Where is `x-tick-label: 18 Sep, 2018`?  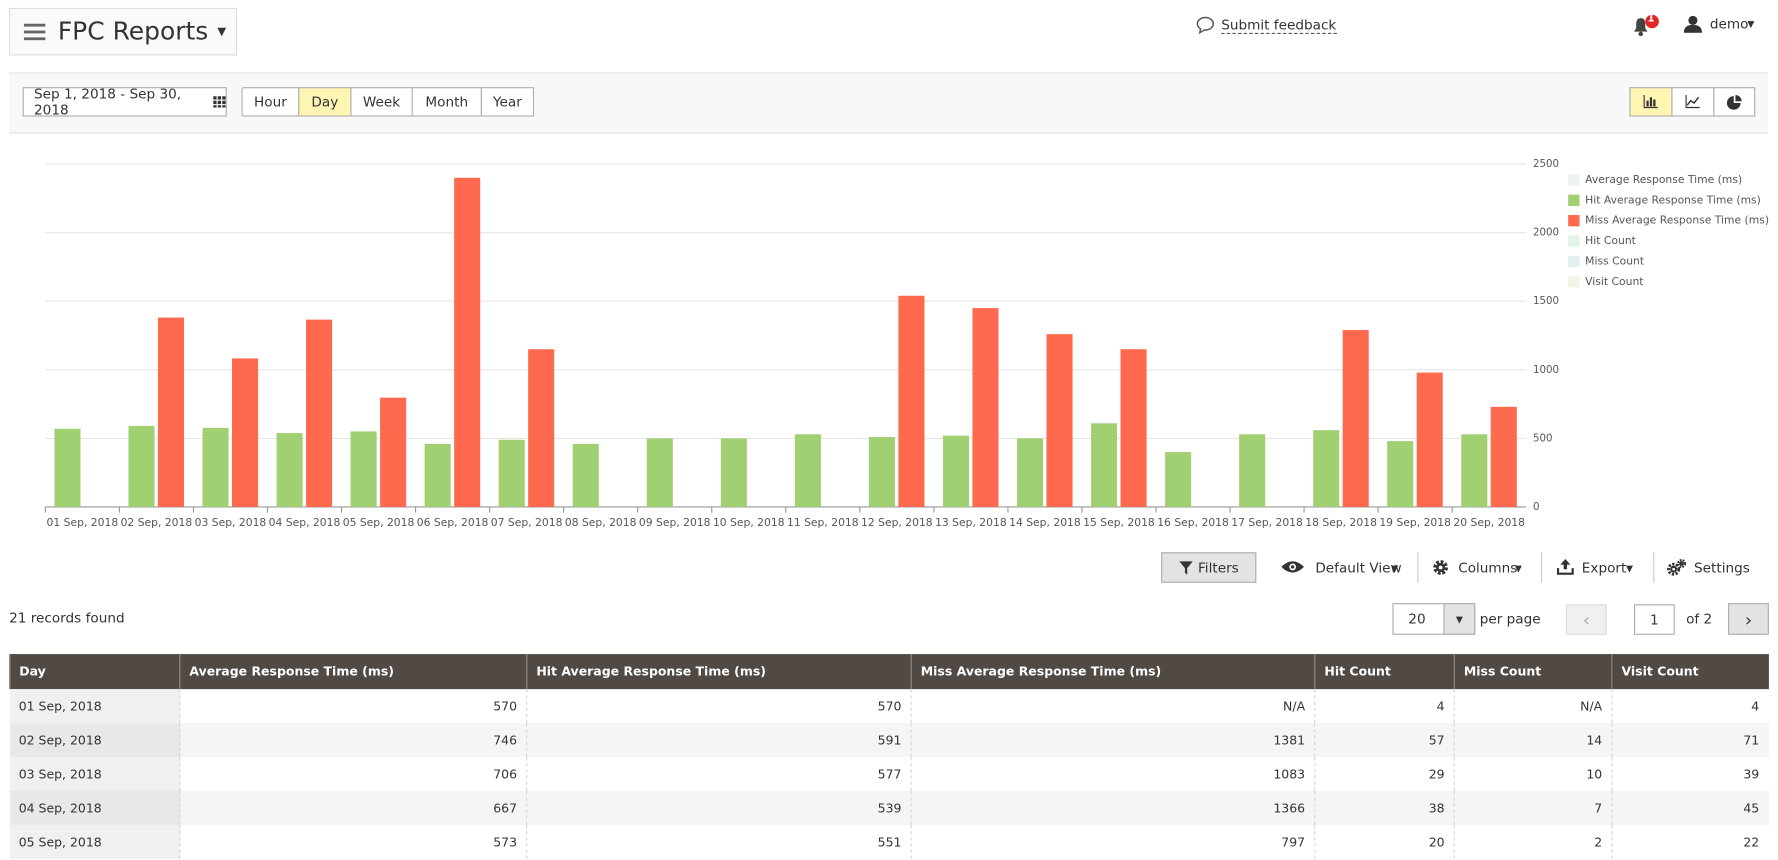 x-tick-label: 18 Sep, 2018 is located at coordinates (1341, 522).